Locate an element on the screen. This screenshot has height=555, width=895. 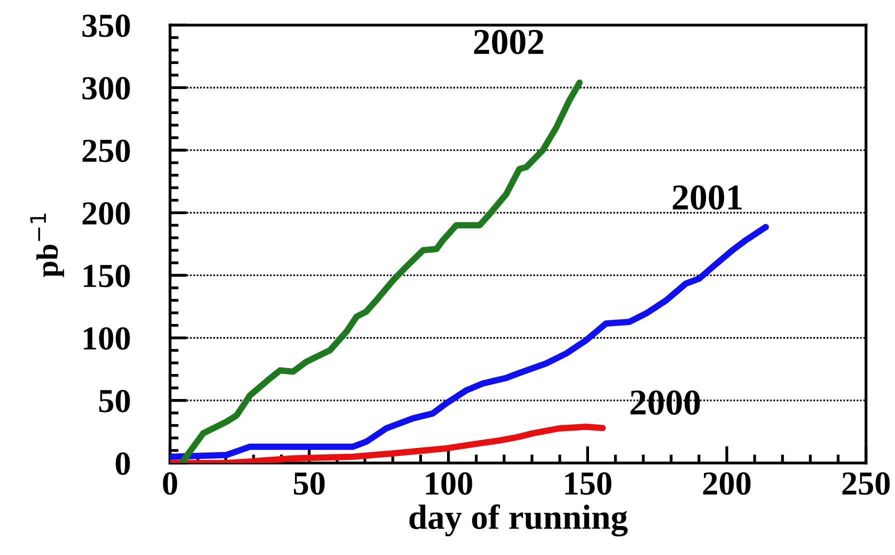
series-label: 2002 is located at coordinates (509, 42).